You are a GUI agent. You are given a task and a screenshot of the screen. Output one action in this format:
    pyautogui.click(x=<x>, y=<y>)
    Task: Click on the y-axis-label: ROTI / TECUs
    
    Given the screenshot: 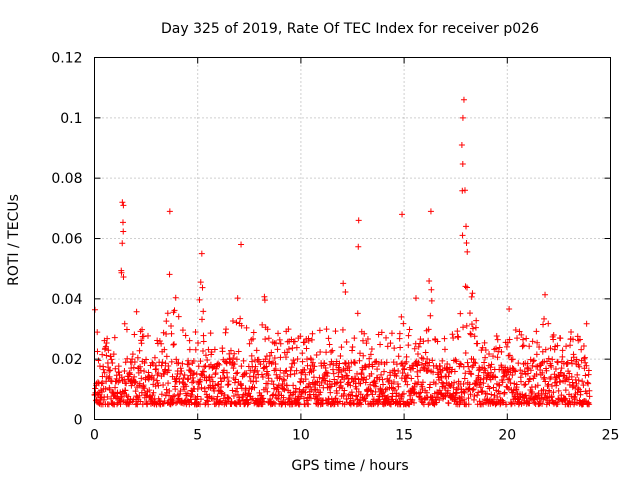 What is the action you would take?
    pyautogui.click(x=14, y=240)
    